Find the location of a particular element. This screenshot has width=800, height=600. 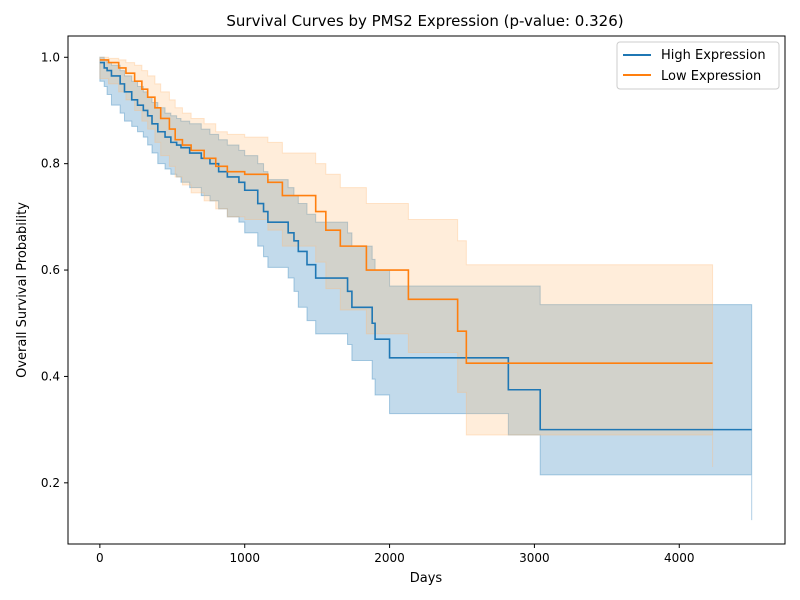

y-axis-label: Overall Survival Probability is located at coordinates (22, 290).